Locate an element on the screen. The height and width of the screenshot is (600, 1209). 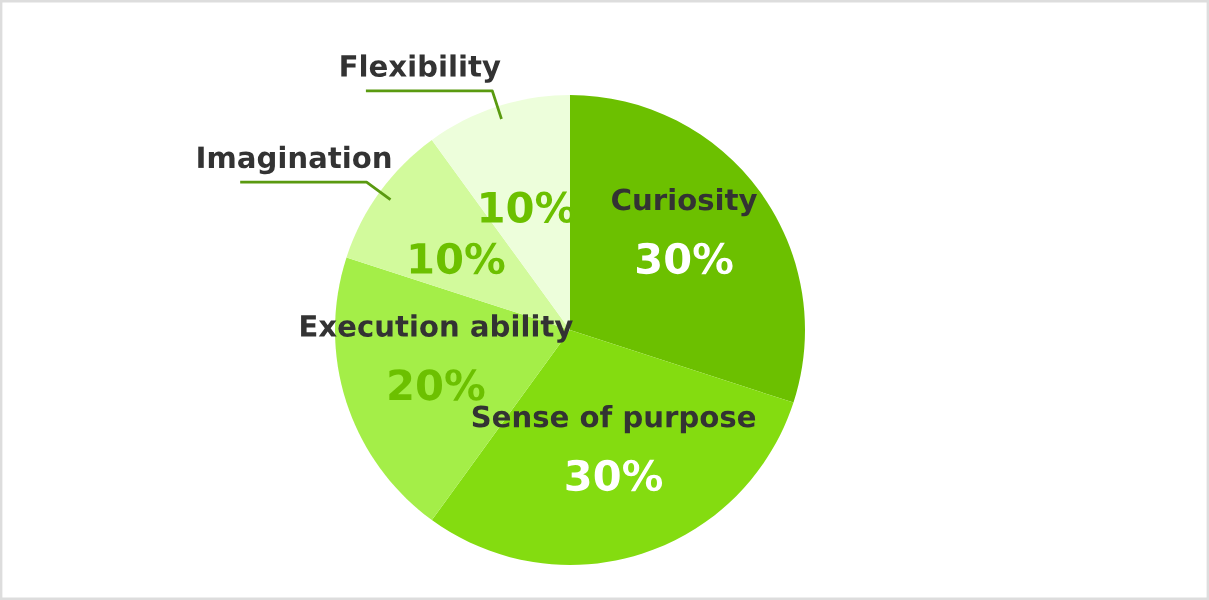
slice-label: Curiosity is located at coordinates (684, 202).